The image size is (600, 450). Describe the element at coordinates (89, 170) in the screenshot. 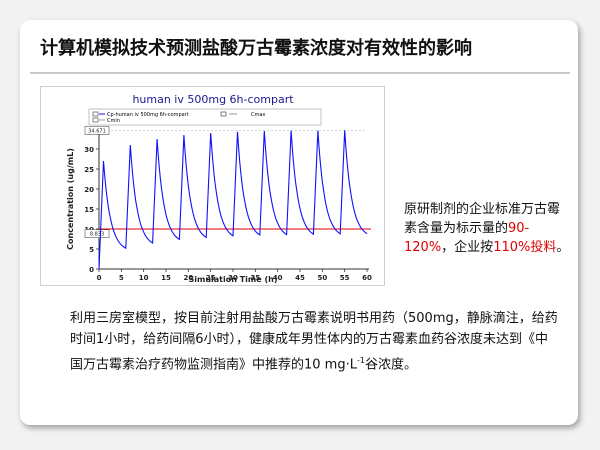

I see `y-tick-label: 25` at that location.